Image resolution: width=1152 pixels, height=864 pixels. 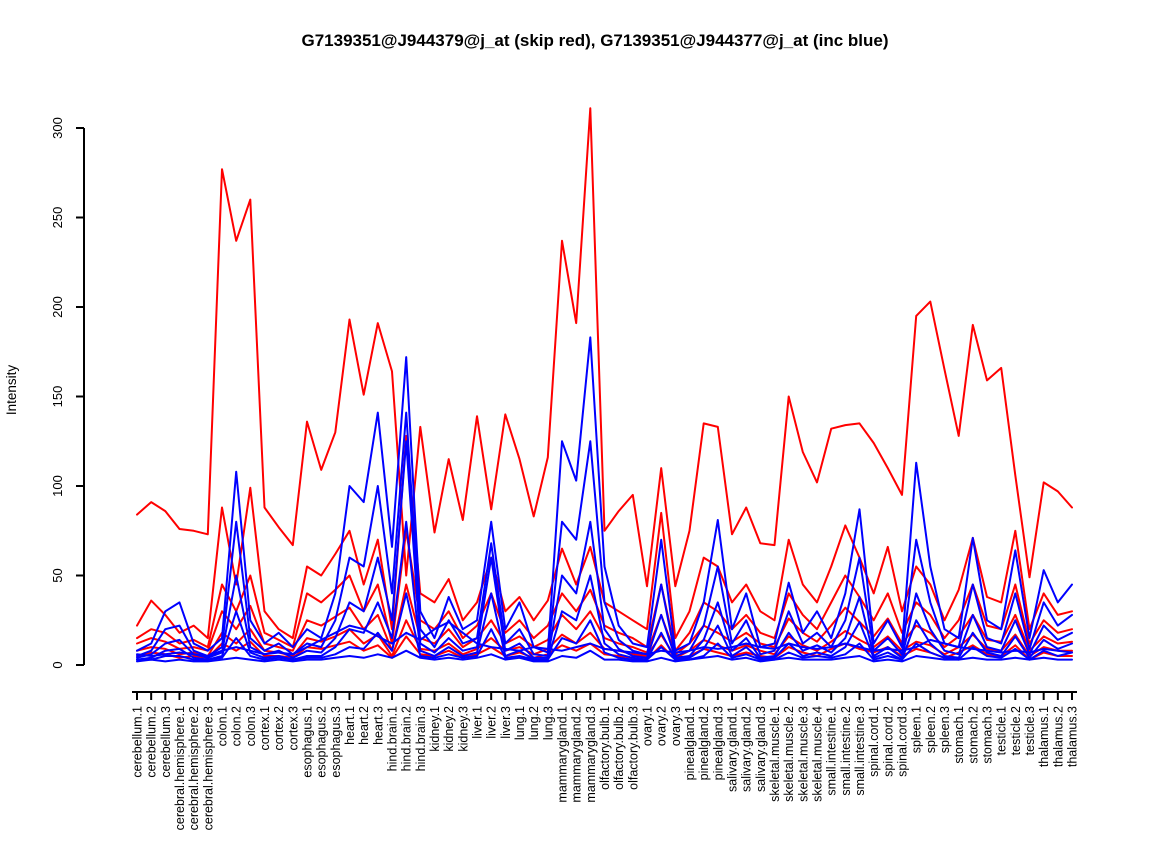 I want to click on x-tick-label: cerebellum.1, so click(x=138, y=742).